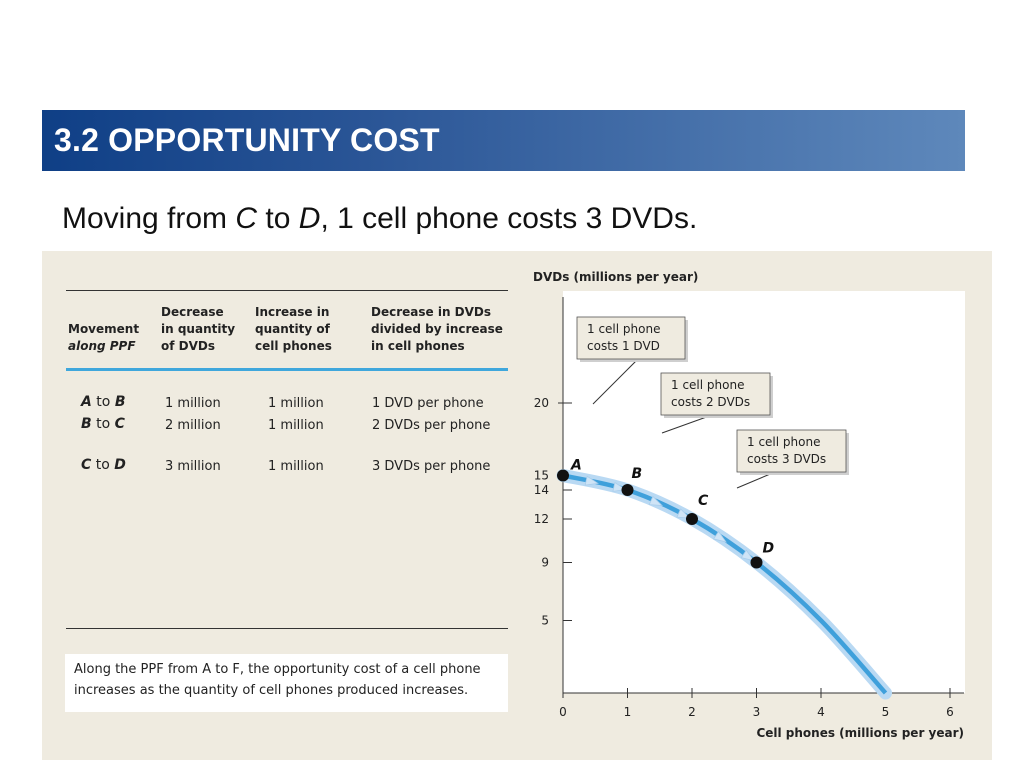 The image size is (1024, 768). What do you see at coordinates (503, 140) in the screenshot?
I see `title-bar: 3.2 OPPORTUNITY COST` at bounding box center [503, 140].